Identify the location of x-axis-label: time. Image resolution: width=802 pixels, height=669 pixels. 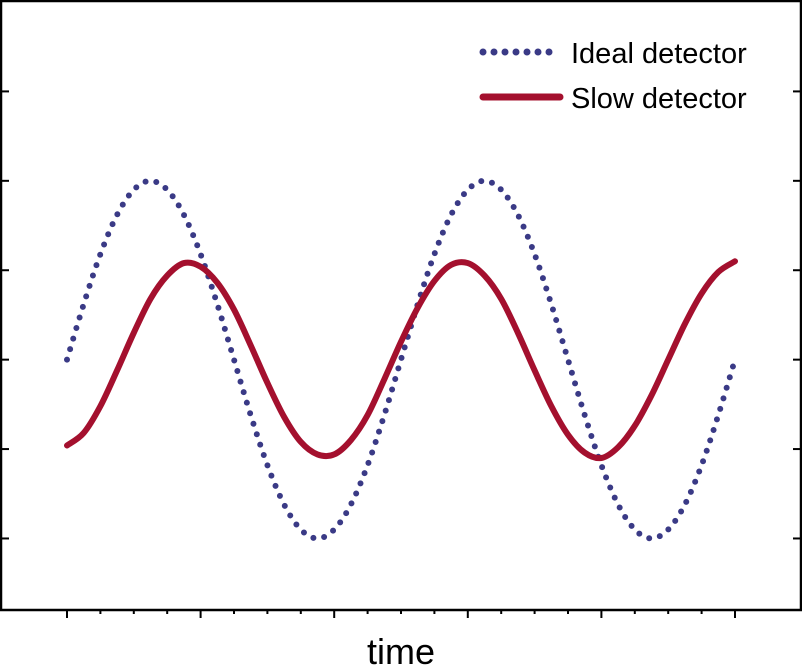
(401, 650).